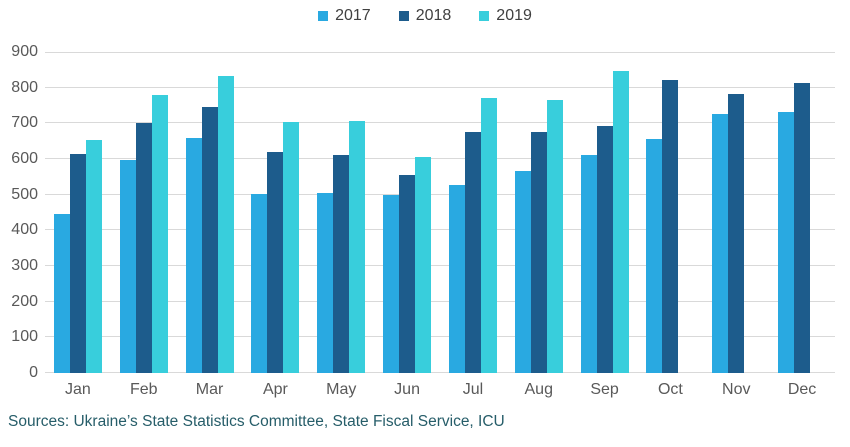  I want to click on legend-item-2019: 2019, so click(505, 16).